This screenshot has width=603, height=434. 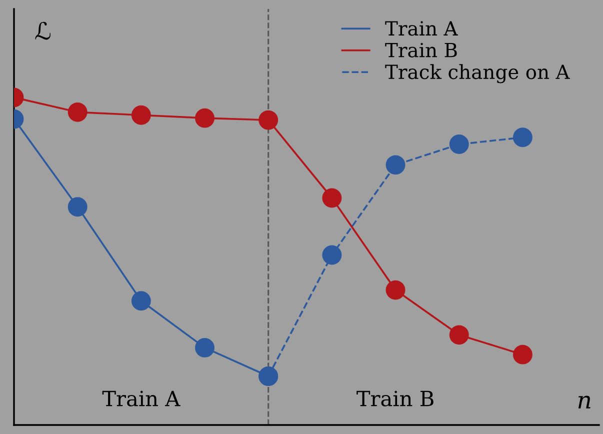 What do you see at coordinates (477, 74) in the screenshot?
I see `legend-label: Track change on A` at bounding box center [477, 74].